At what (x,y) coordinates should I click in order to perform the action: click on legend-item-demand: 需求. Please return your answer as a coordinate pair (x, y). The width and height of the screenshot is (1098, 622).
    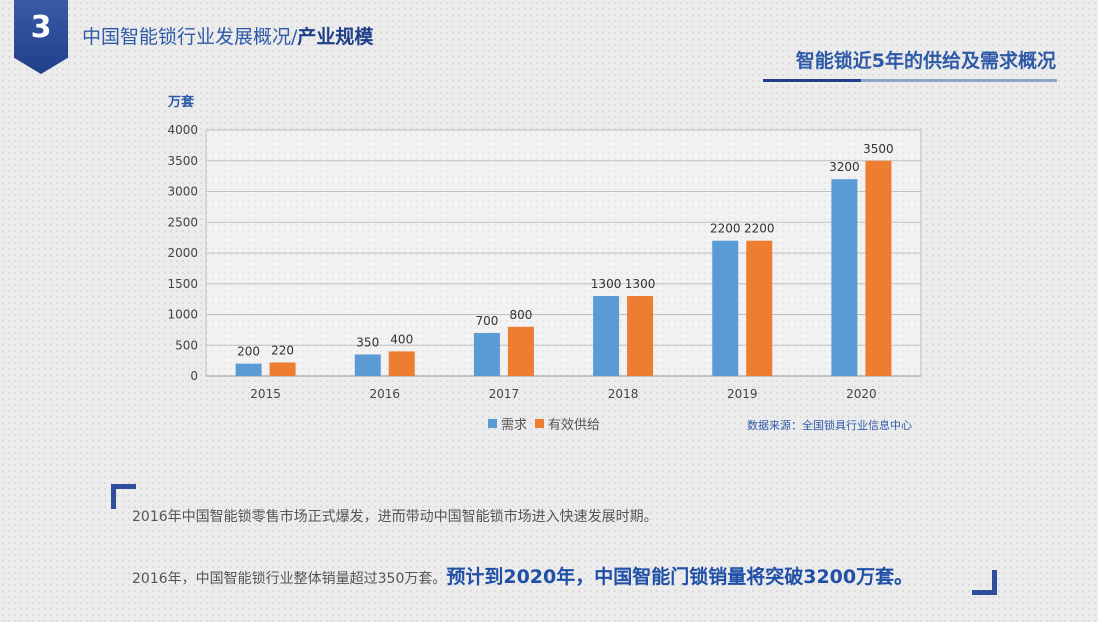
    Looking at the image, I should click on (507, 423).